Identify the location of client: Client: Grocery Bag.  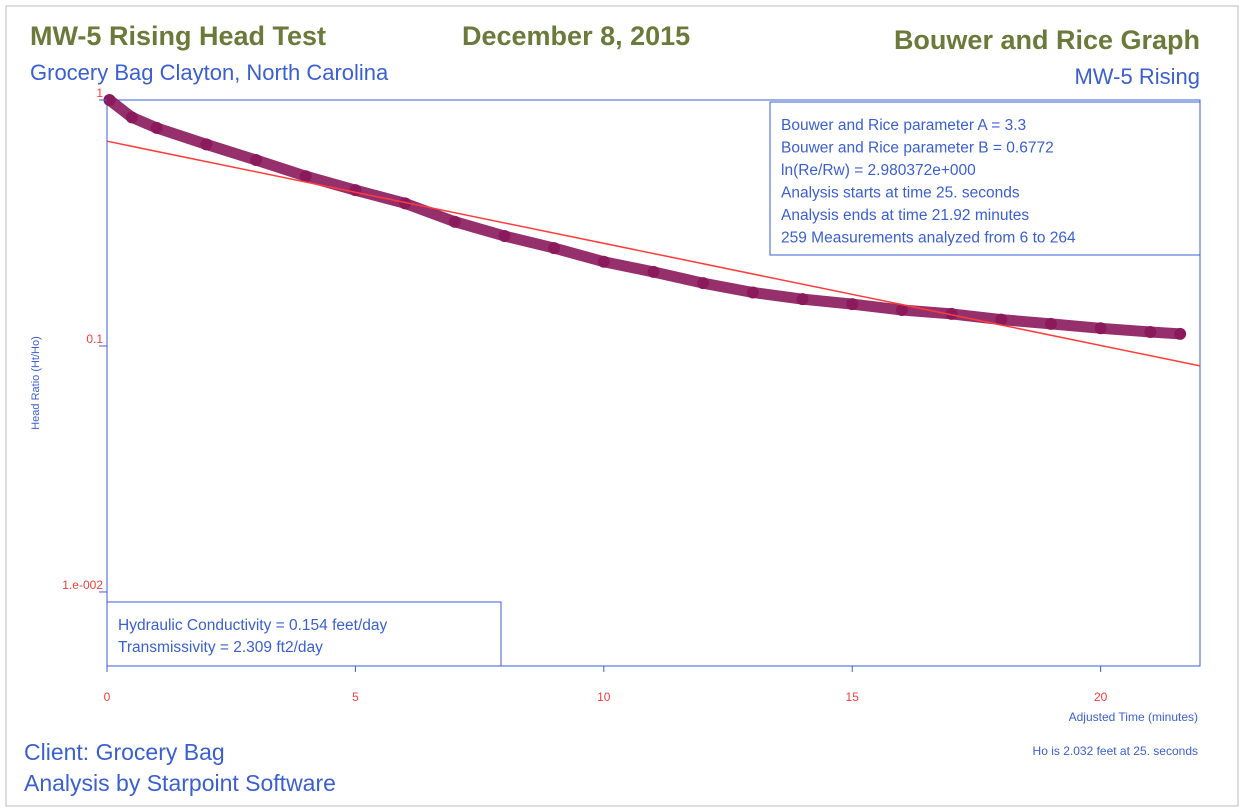
(124, 752).